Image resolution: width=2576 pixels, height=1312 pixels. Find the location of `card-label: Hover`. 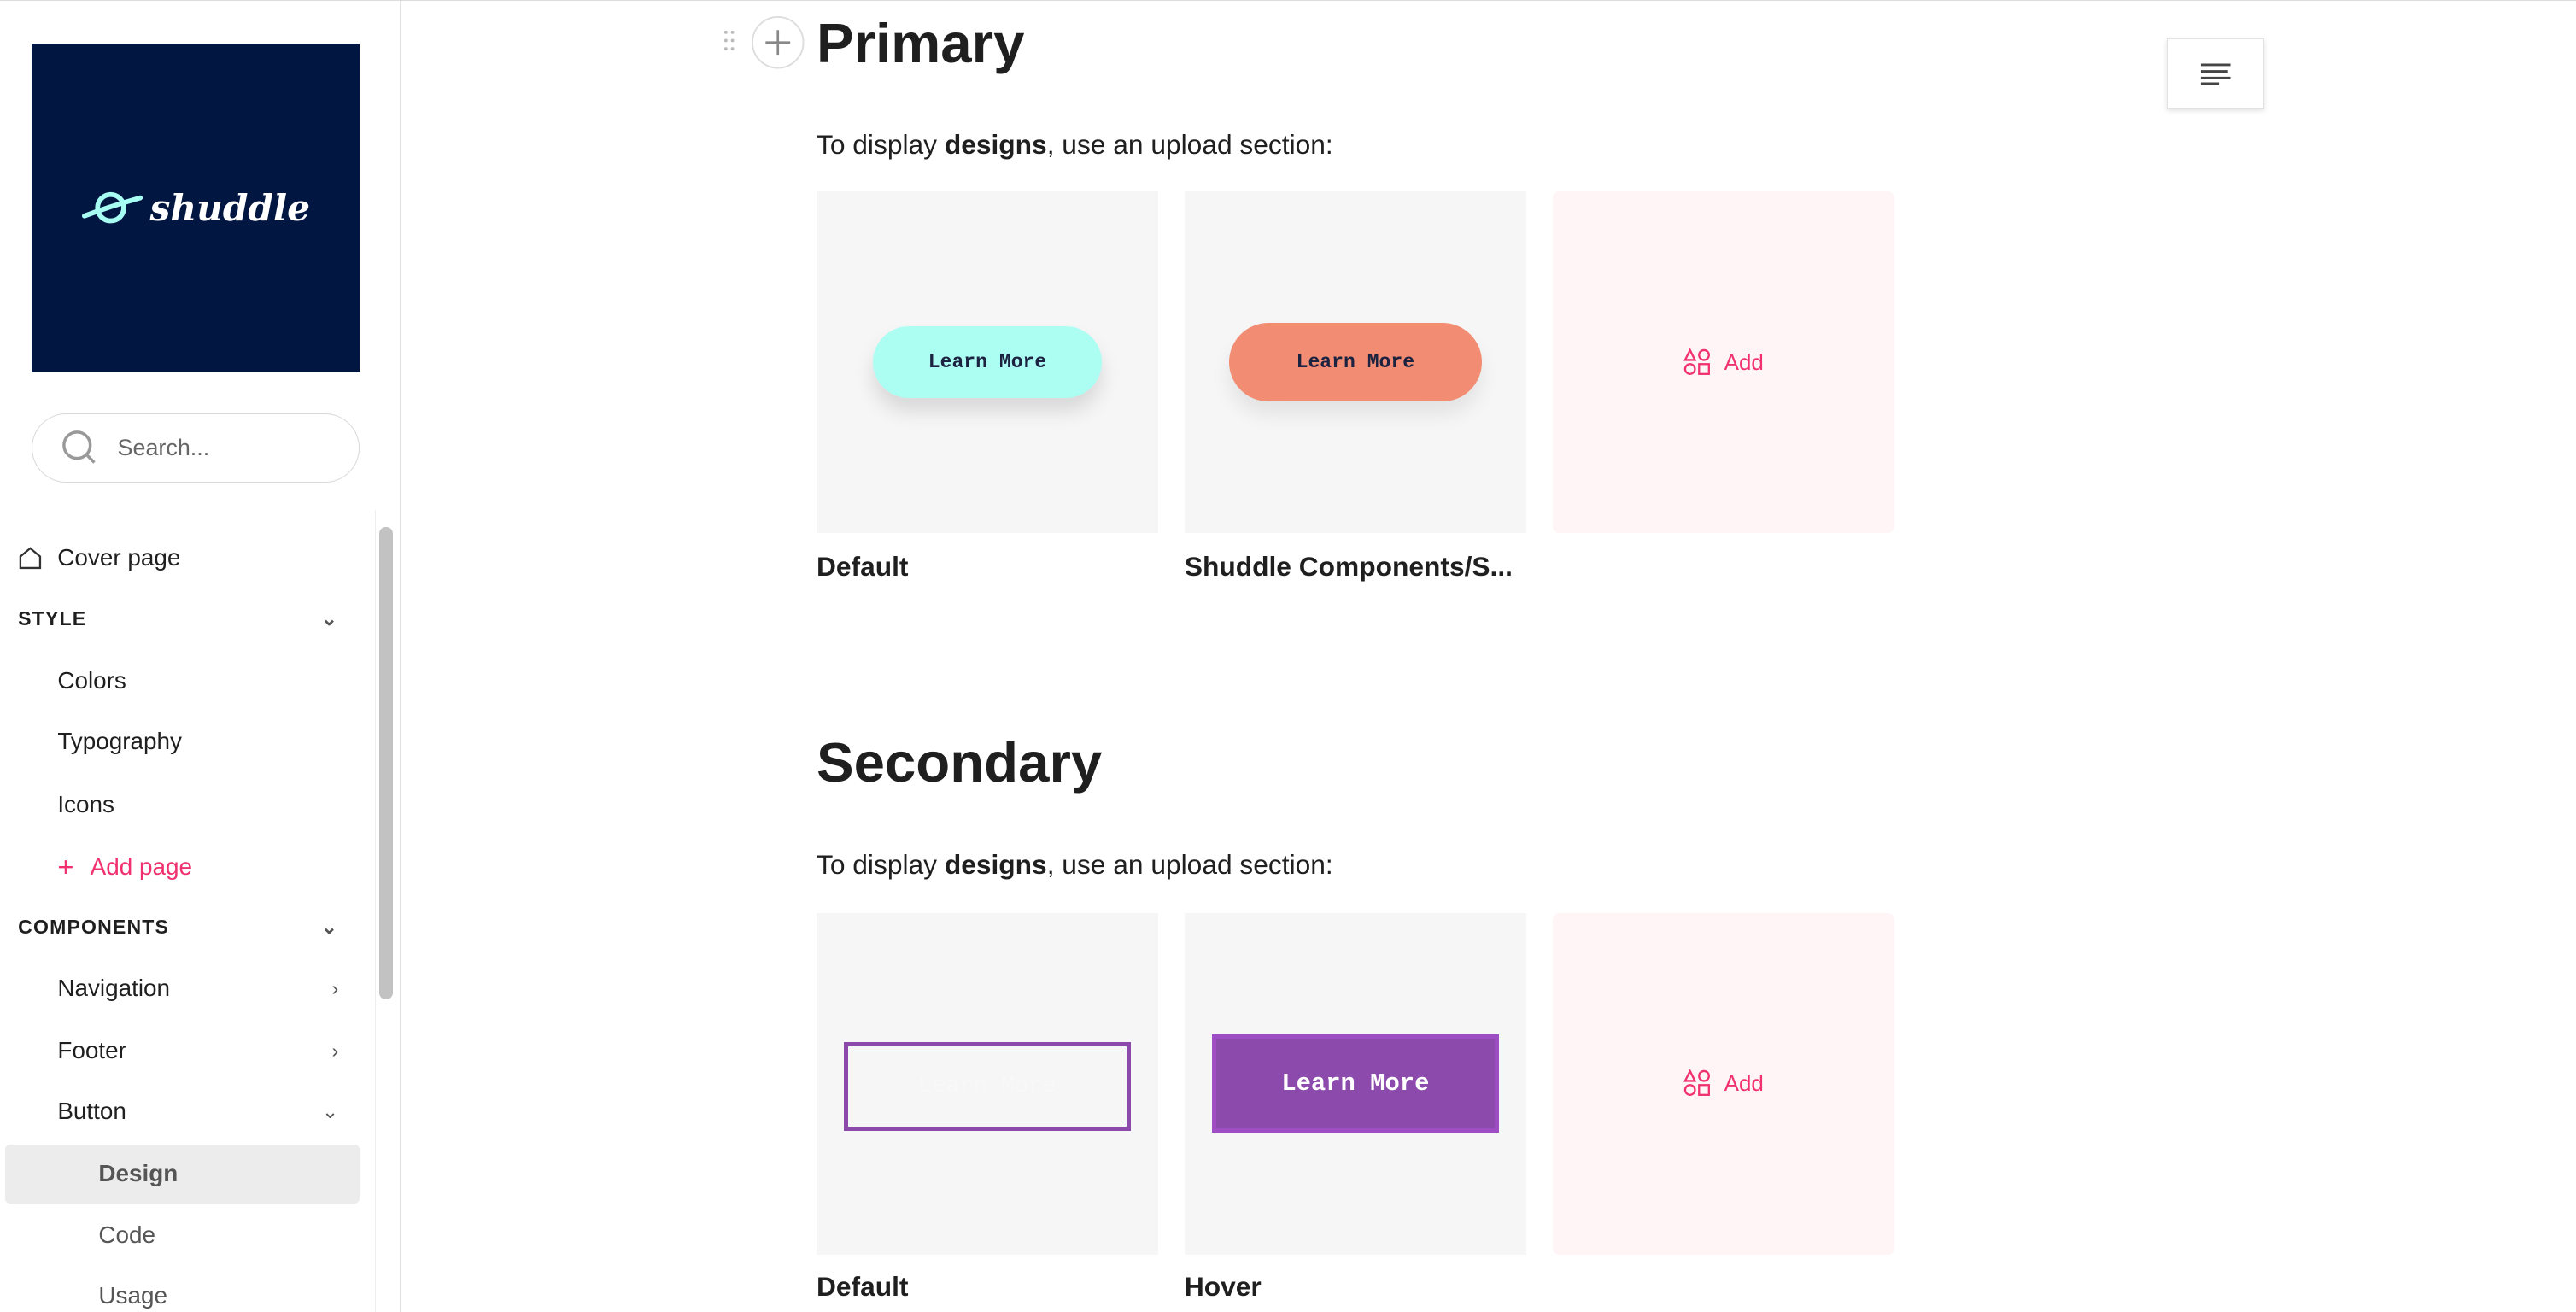

card-label: Hover is located at coordinates (1223, 1286).